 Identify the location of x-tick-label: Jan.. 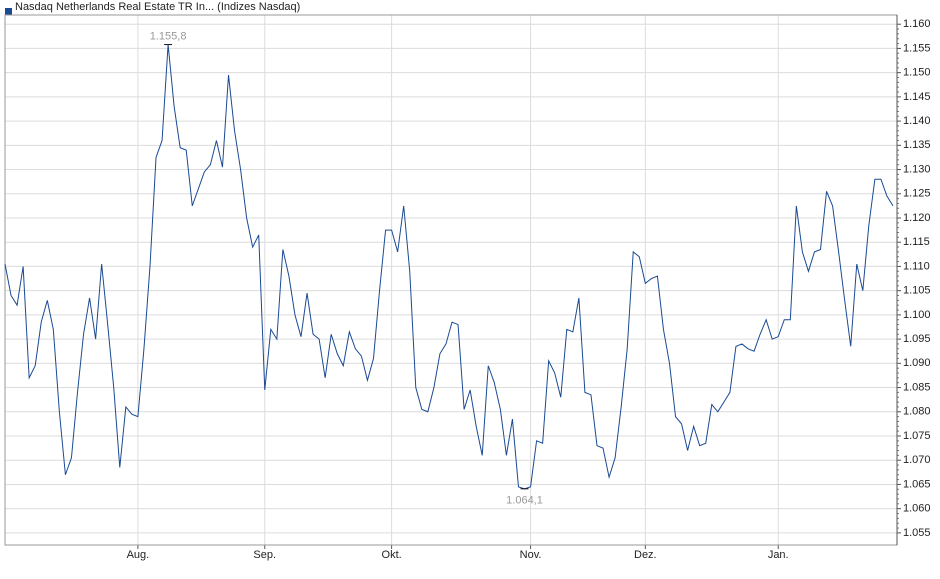
(778, 555).